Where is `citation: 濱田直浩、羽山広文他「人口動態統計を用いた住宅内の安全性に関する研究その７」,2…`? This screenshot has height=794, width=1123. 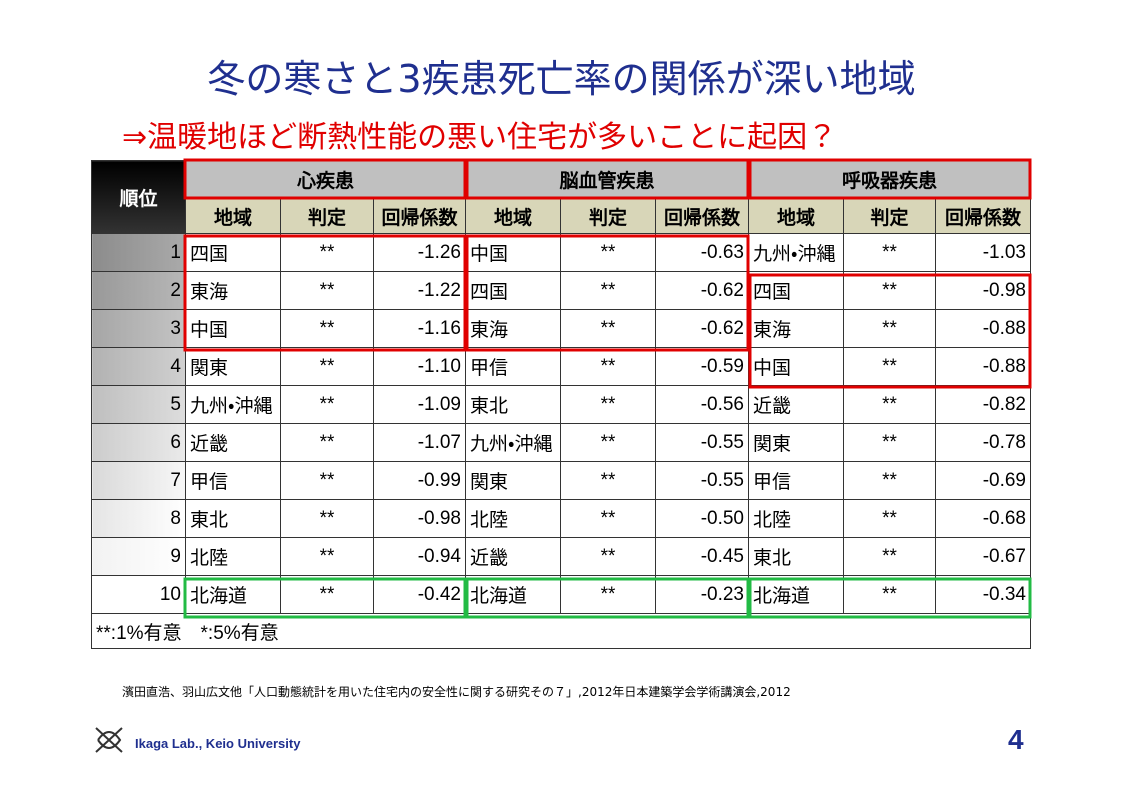
citation: 濱田直浩、羽山広文他「人口動態統計を用いた住宅内の安全性に関する研究その７」,2… is located at coordinates (456, 692).